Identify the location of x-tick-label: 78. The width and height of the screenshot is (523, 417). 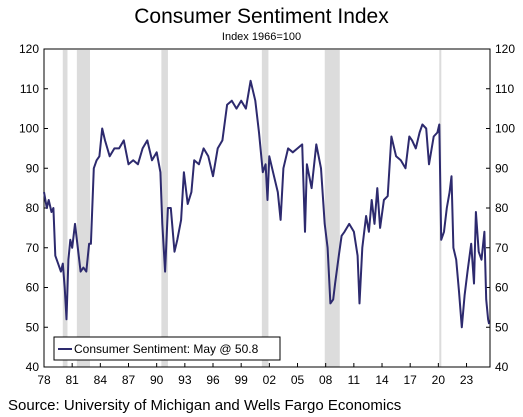
(44, 380).